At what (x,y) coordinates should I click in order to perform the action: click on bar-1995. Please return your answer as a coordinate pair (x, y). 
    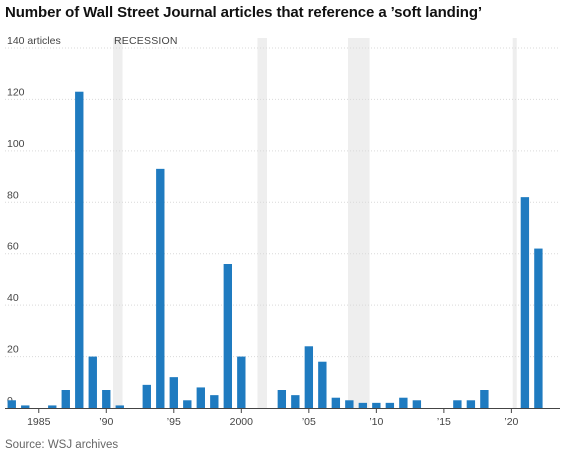
    Looking at the image, I should click on (173, 392).